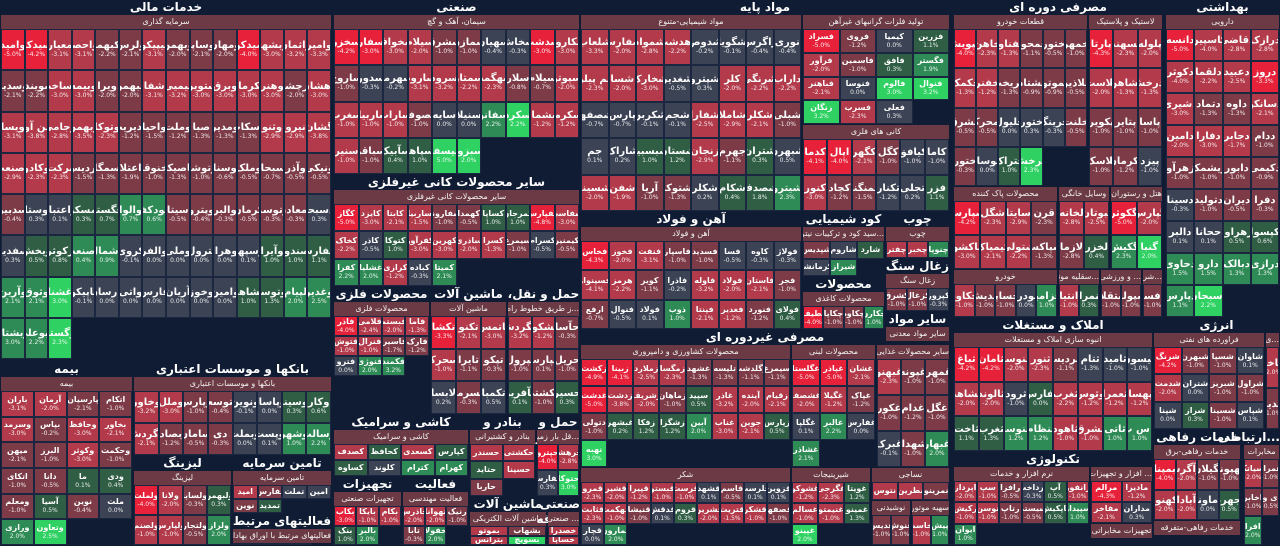 This screenshot has height=546, width=1280. Describe the element at coordinates (269, 492) in the screenshot. I see `stock-tile: تفارس` at that location.